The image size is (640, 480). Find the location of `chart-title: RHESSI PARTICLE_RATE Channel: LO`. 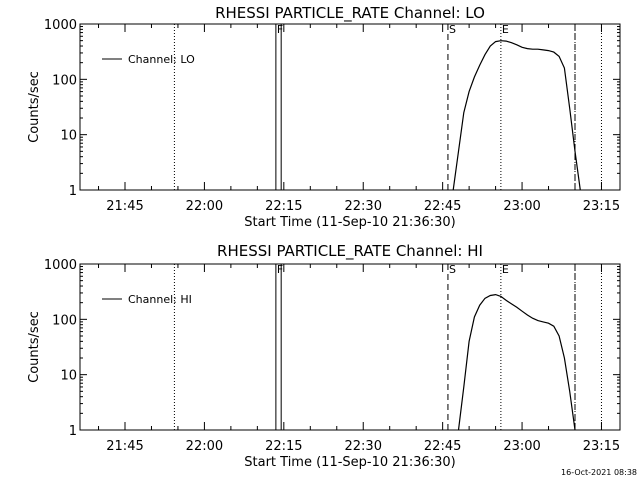

chart-title: RHESSI PARTICLE_RATE Channel: LO is located at coordinates (350, 13).